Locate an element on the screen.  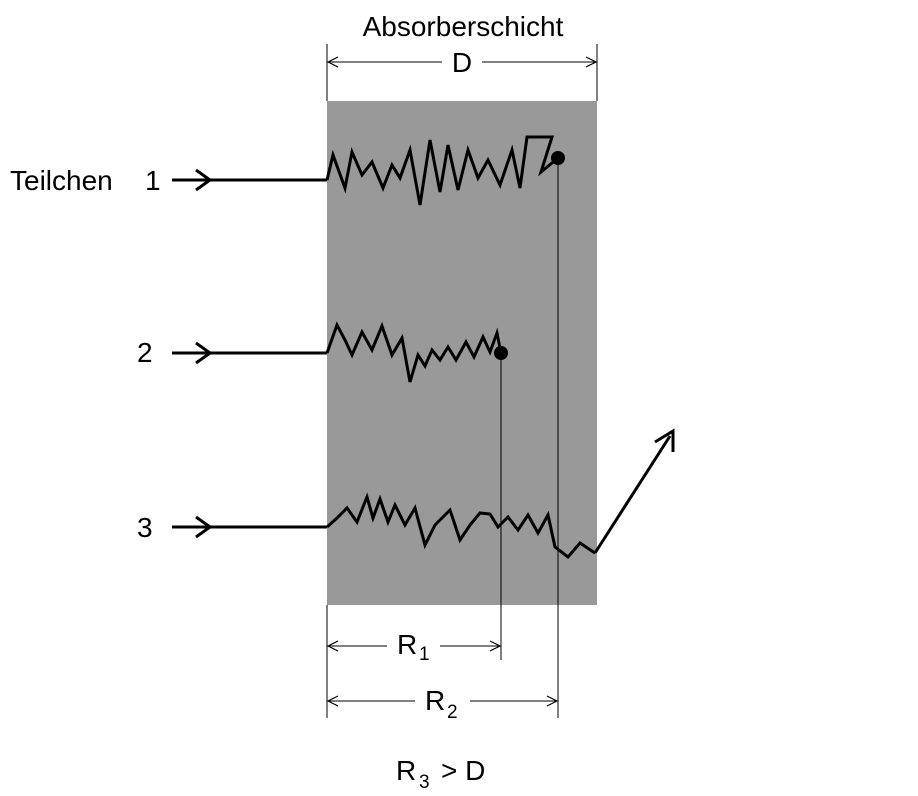
particle-2-label: 2 is located at coordinates (145, 352).